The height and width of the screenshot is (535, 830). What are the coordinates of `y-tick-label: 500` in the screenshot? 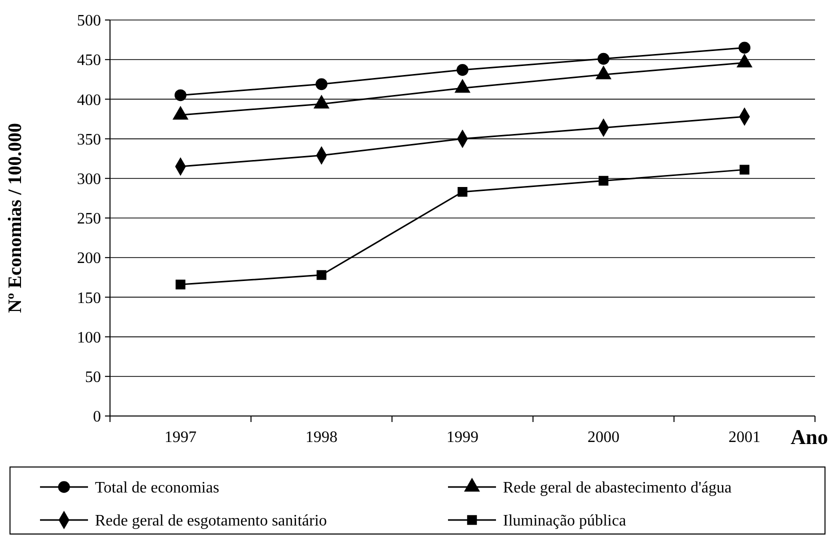 It's located at (89, 21).